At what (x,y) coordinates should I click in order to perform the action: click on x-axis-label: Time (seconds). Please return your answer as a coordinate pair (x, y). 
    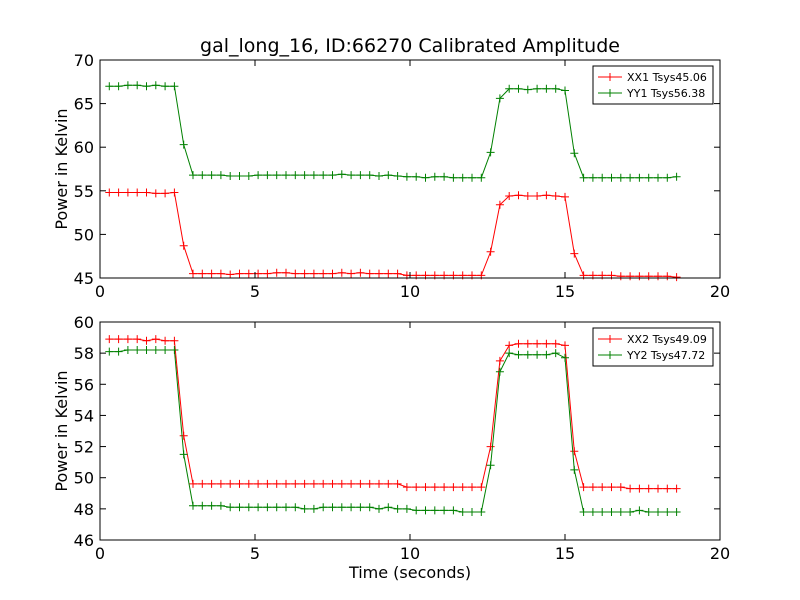
    Looking at the image, I should click on (409, 572).